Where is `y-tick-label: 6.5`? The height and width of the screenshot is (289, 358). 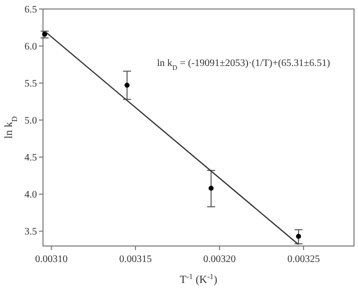
y-tick-label: 6.5 is located at coordinates (30, 10).